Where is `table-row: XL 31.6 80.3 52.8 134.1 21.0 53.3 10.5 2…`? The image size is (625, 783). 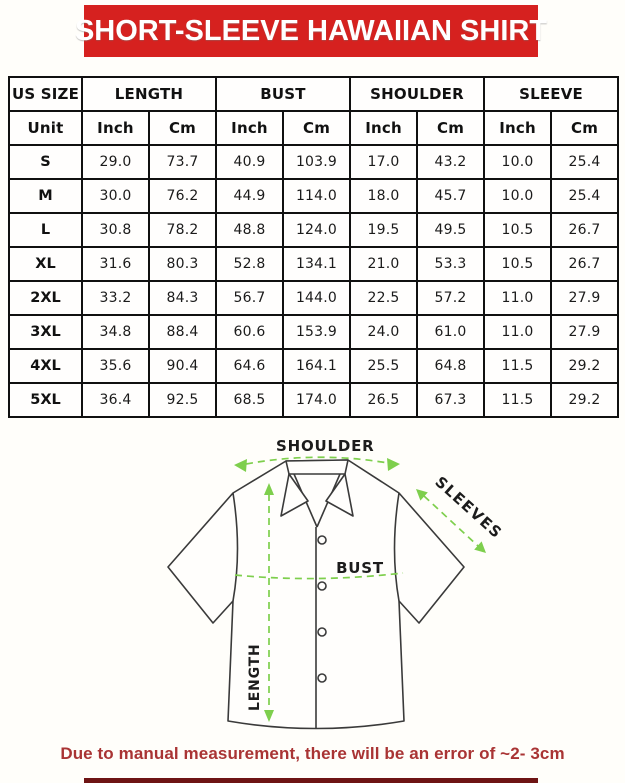
table-row: XL 31.6 80.3 52.8 134.1 21.0 53.3 10.5 2… is located at coordinates (314, 264).